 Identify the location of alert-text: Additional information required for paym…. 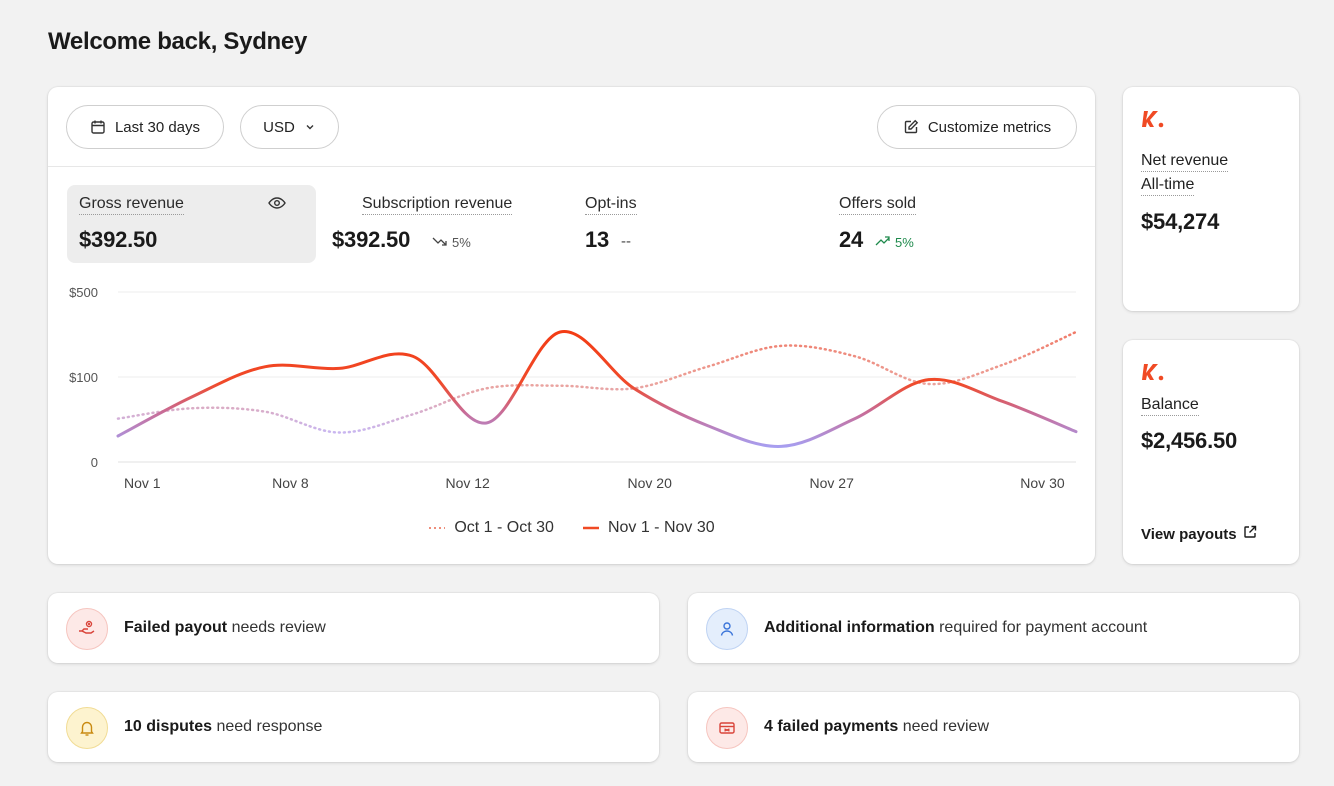
(956, 627).